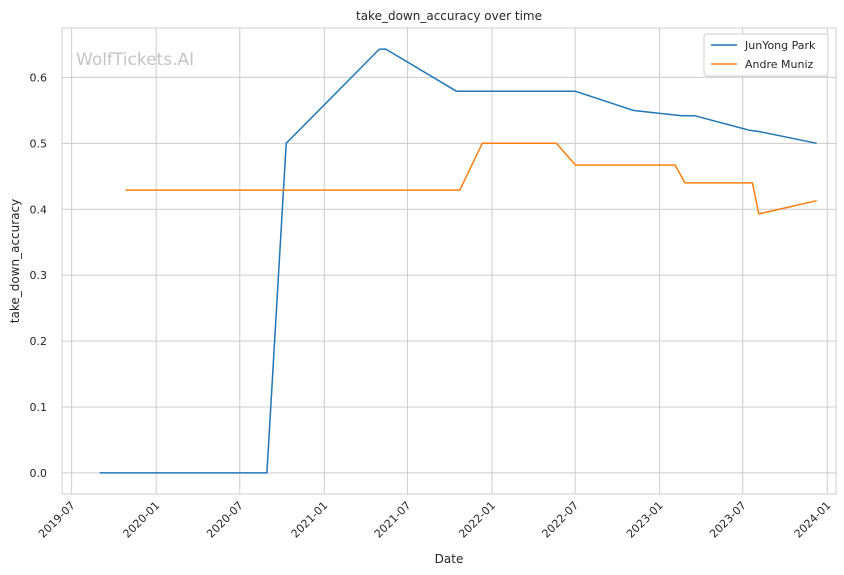 The height and width of the screenshot is (575, 844). Describe the element at coordinates (39, 407) in the screenshot. I see `y-tick-label-0.1: 0.1` at that location.